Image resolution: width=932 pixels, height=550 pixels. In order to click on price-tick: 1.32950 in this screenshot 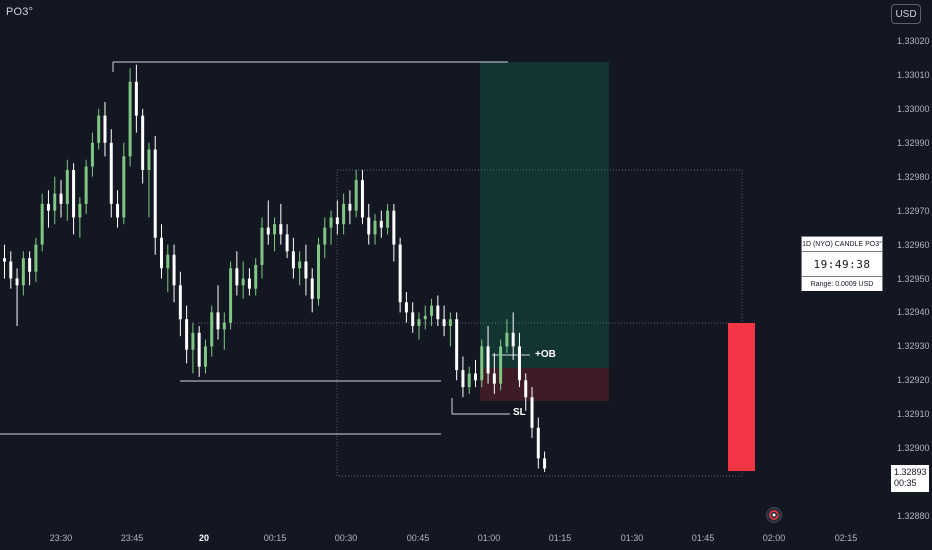, I will do `click(913, 279)`.